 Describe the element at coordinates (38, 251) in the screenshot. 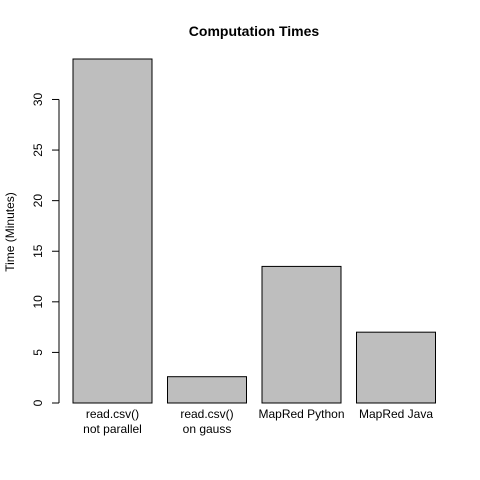

I see `y-tick-label: 15` at that location.